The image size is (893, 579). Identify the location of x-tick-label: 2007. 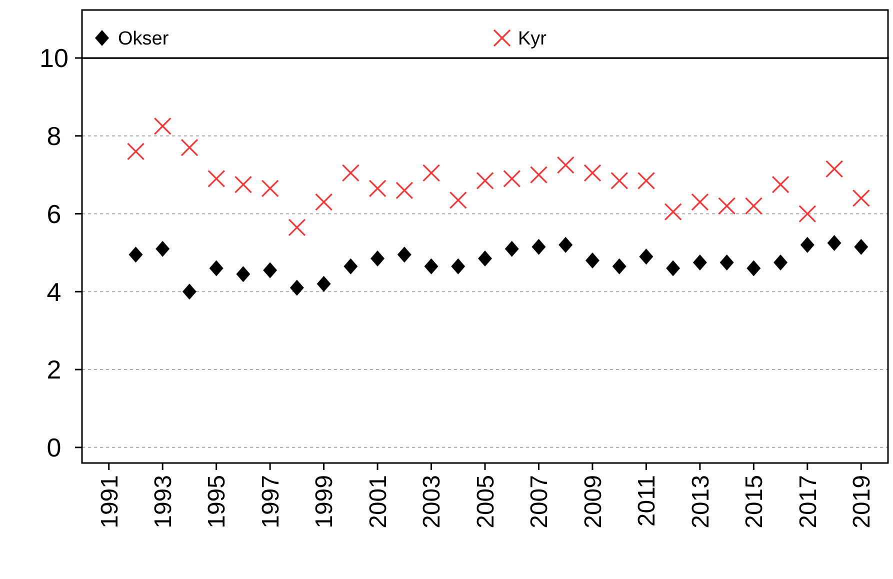
(540, 501).